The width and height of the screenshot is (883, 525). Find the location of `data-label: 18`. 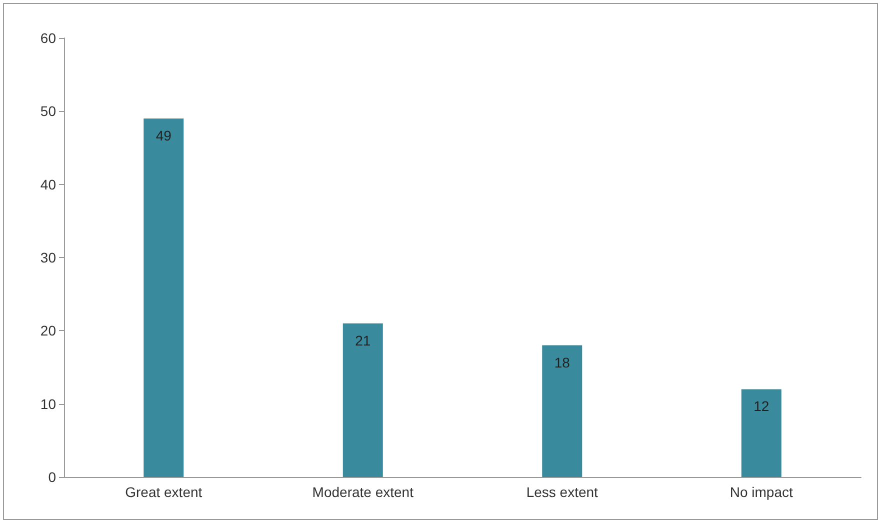

data-label: 18 is located at coordinates (562, 362).